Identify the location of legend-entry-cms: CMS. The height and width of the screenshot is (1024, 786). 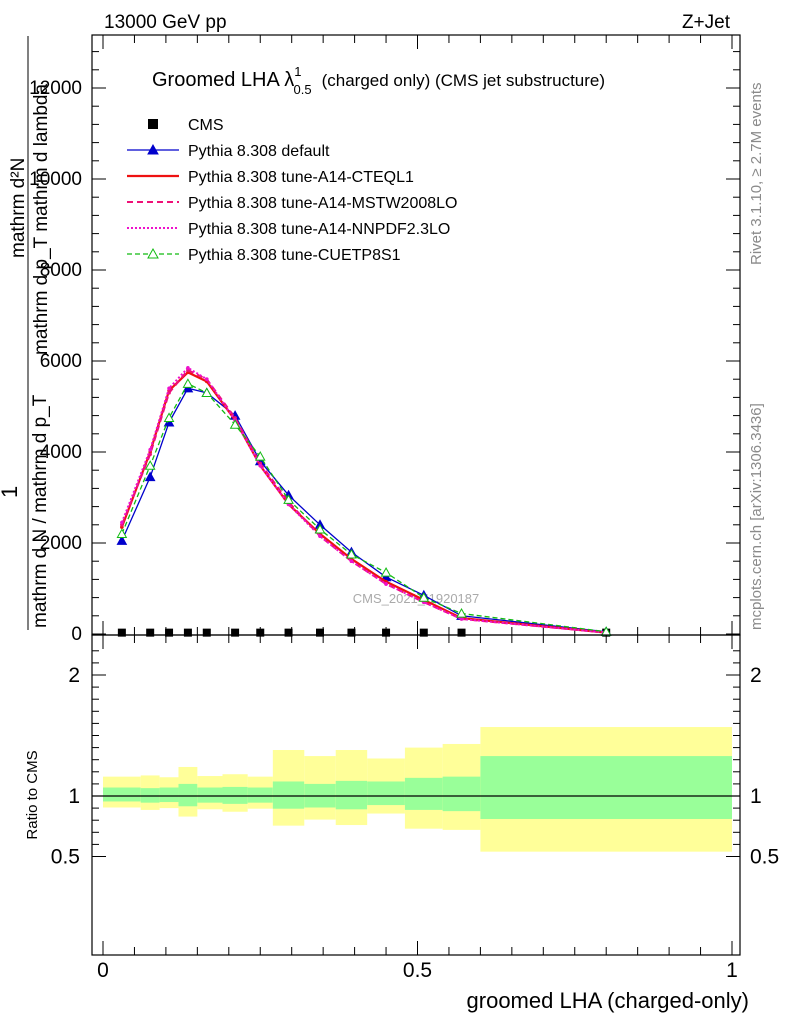
(186, 125).